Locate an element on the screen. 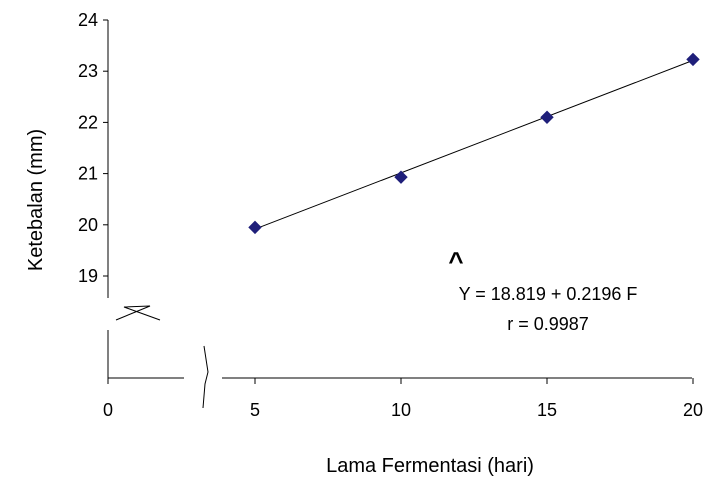  x-tick-label: 10 is located at coordinates (401, 410).